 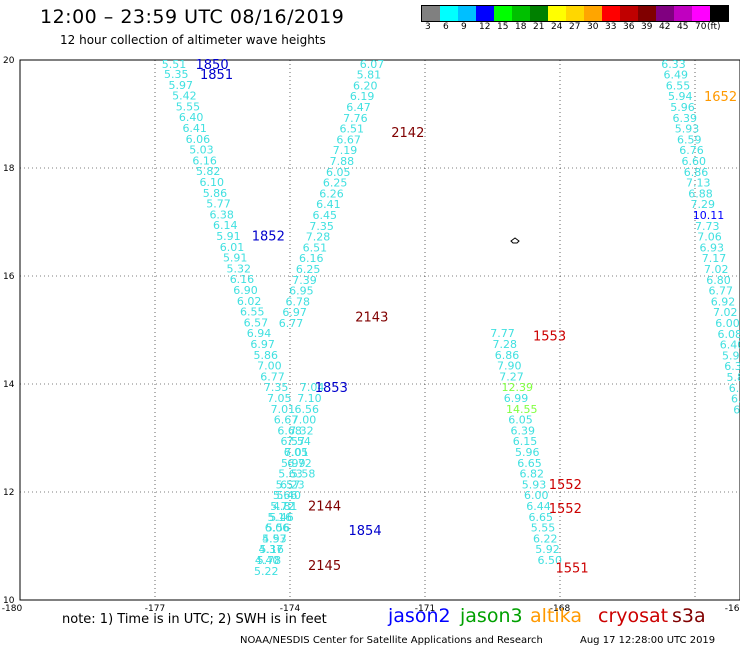 I want to click on wave-height-value: 4.37, so click(x=271, y=549).